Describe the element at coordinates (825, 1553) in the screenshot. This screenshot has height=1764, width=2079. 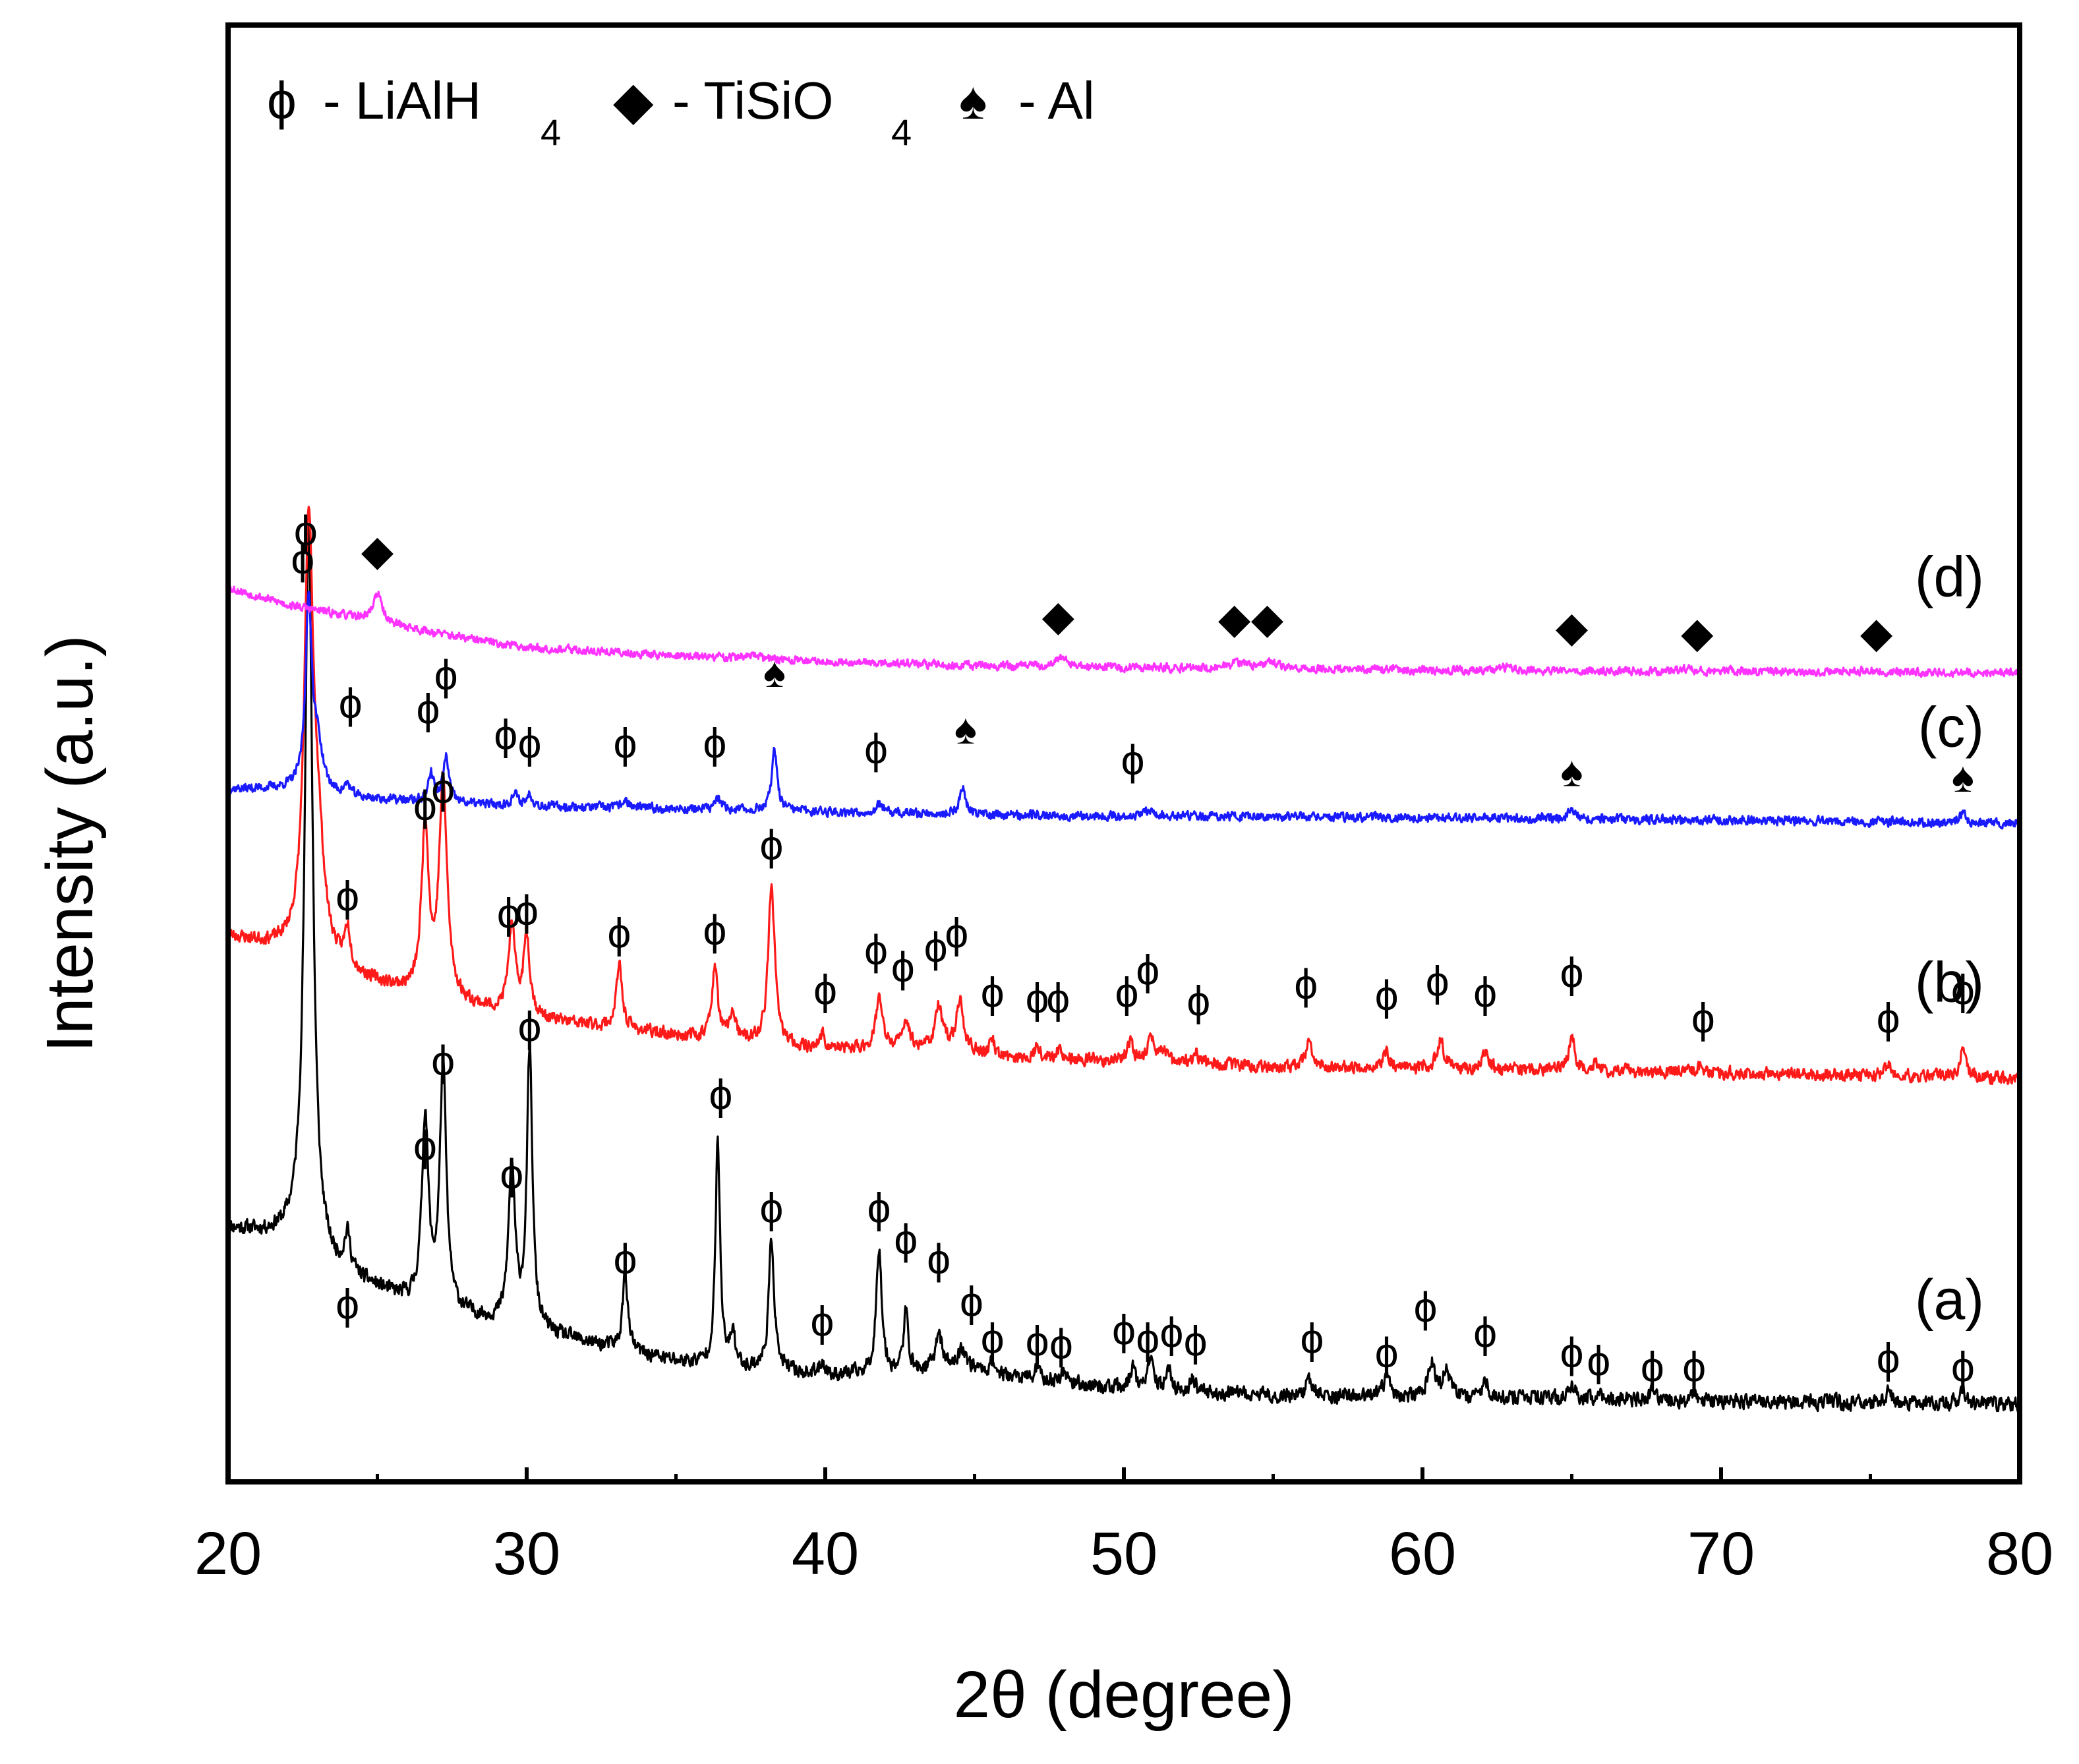
I see `x-tick-label: 40` at that location.